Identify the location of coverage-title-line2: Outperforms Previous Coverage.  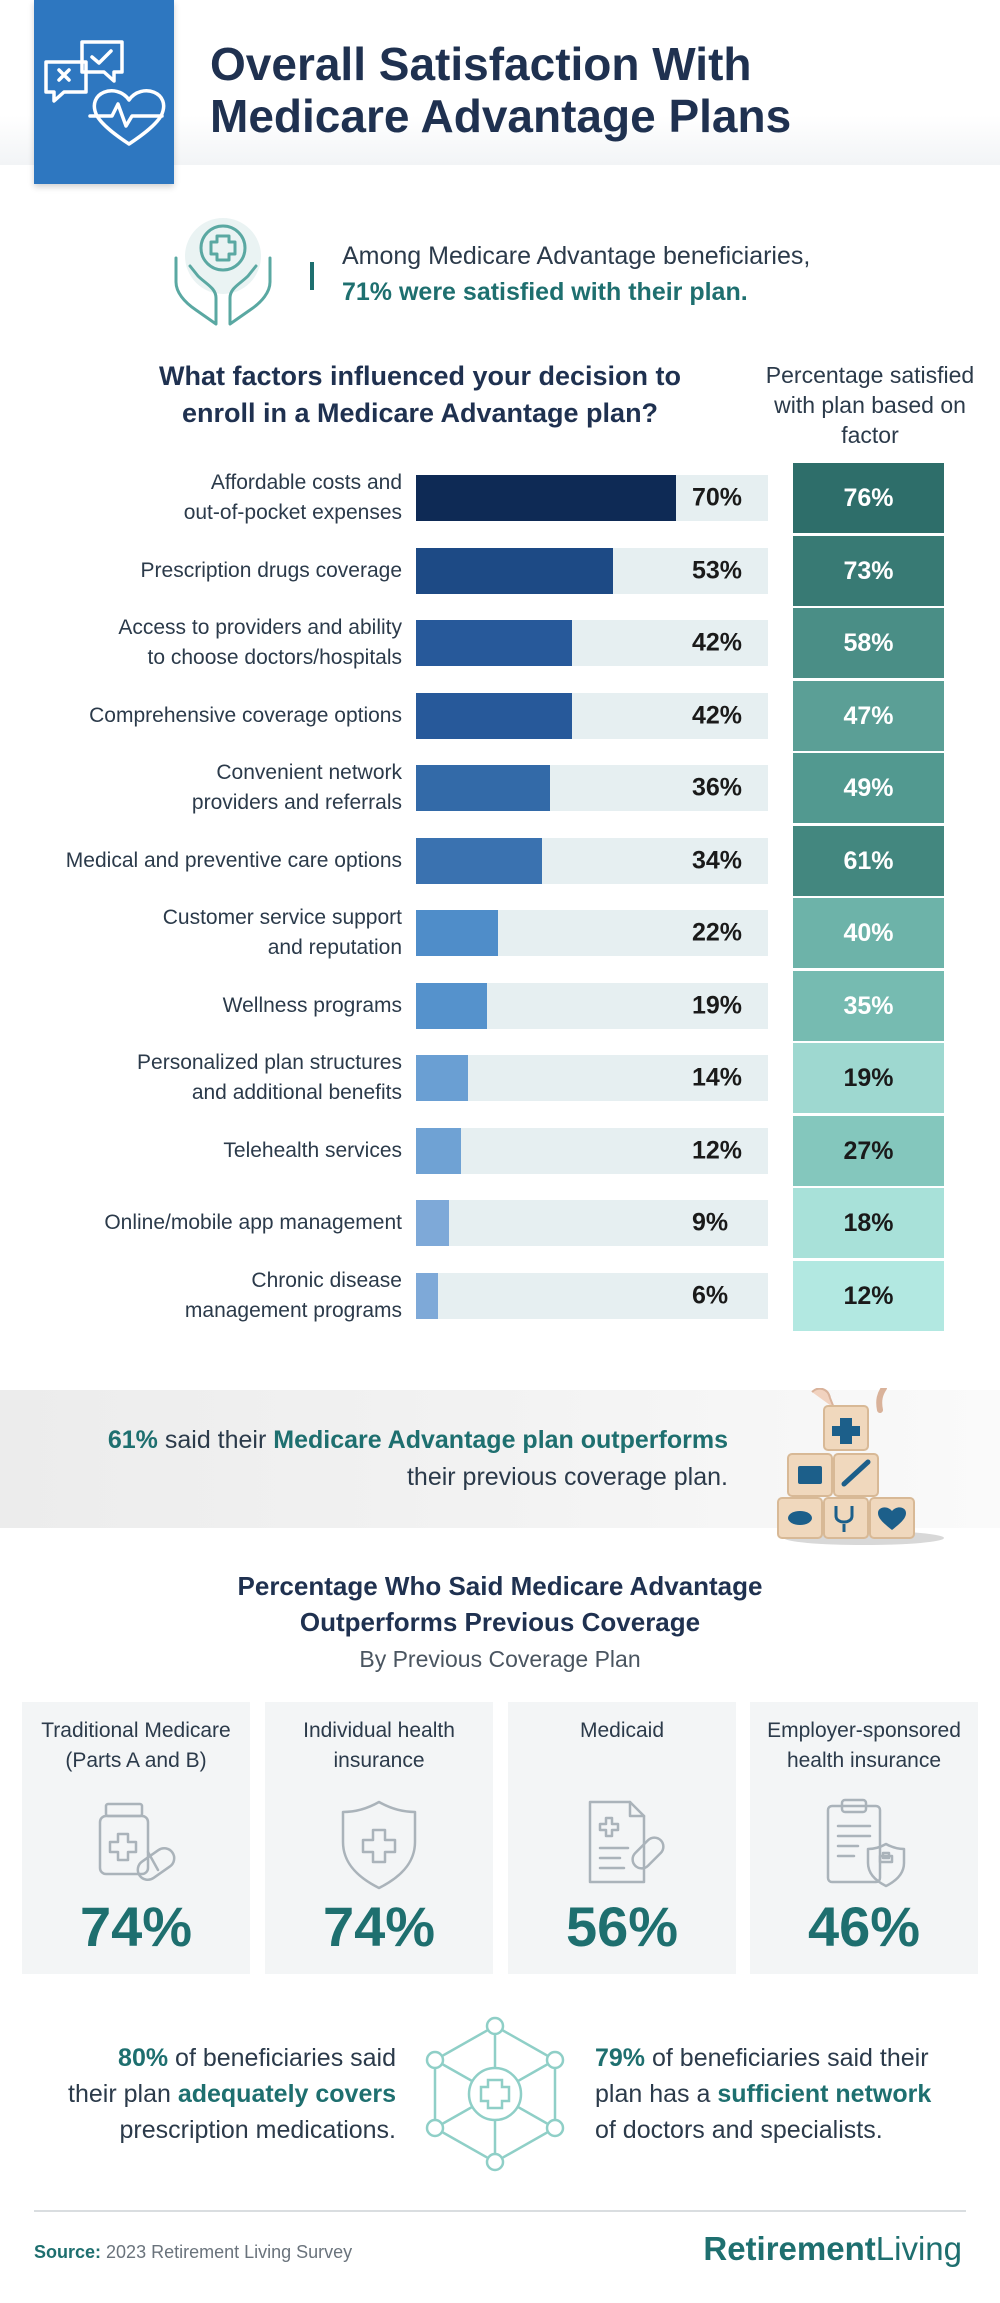
(500, 1622).